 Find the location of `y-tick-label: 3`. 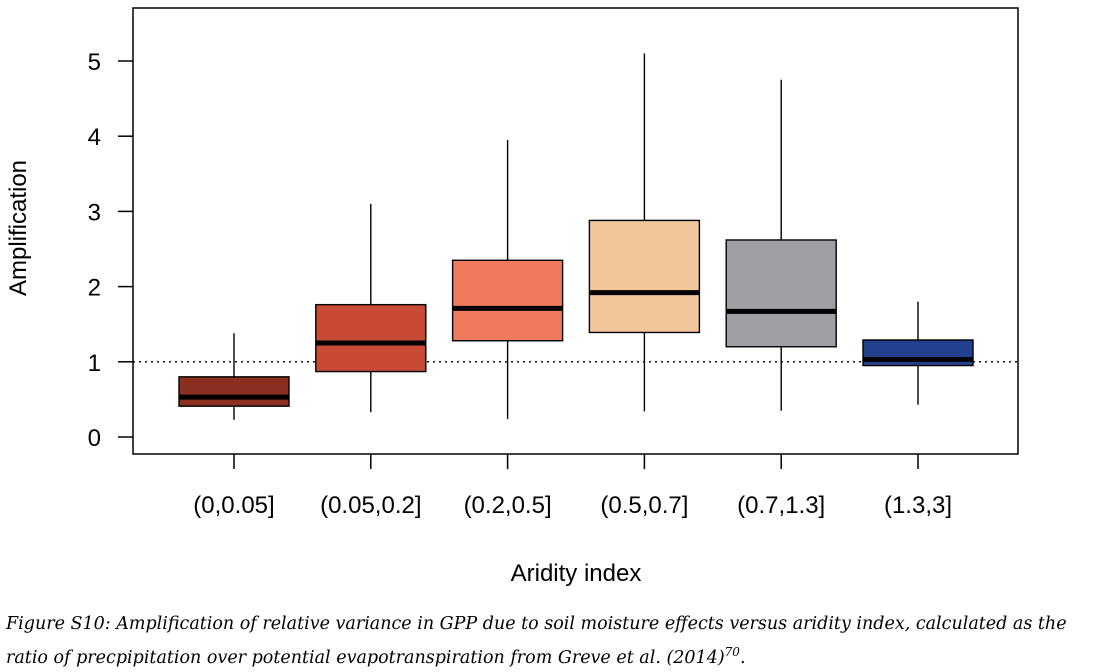

y-tick-label: 3 is located at coordinates (94, 212).